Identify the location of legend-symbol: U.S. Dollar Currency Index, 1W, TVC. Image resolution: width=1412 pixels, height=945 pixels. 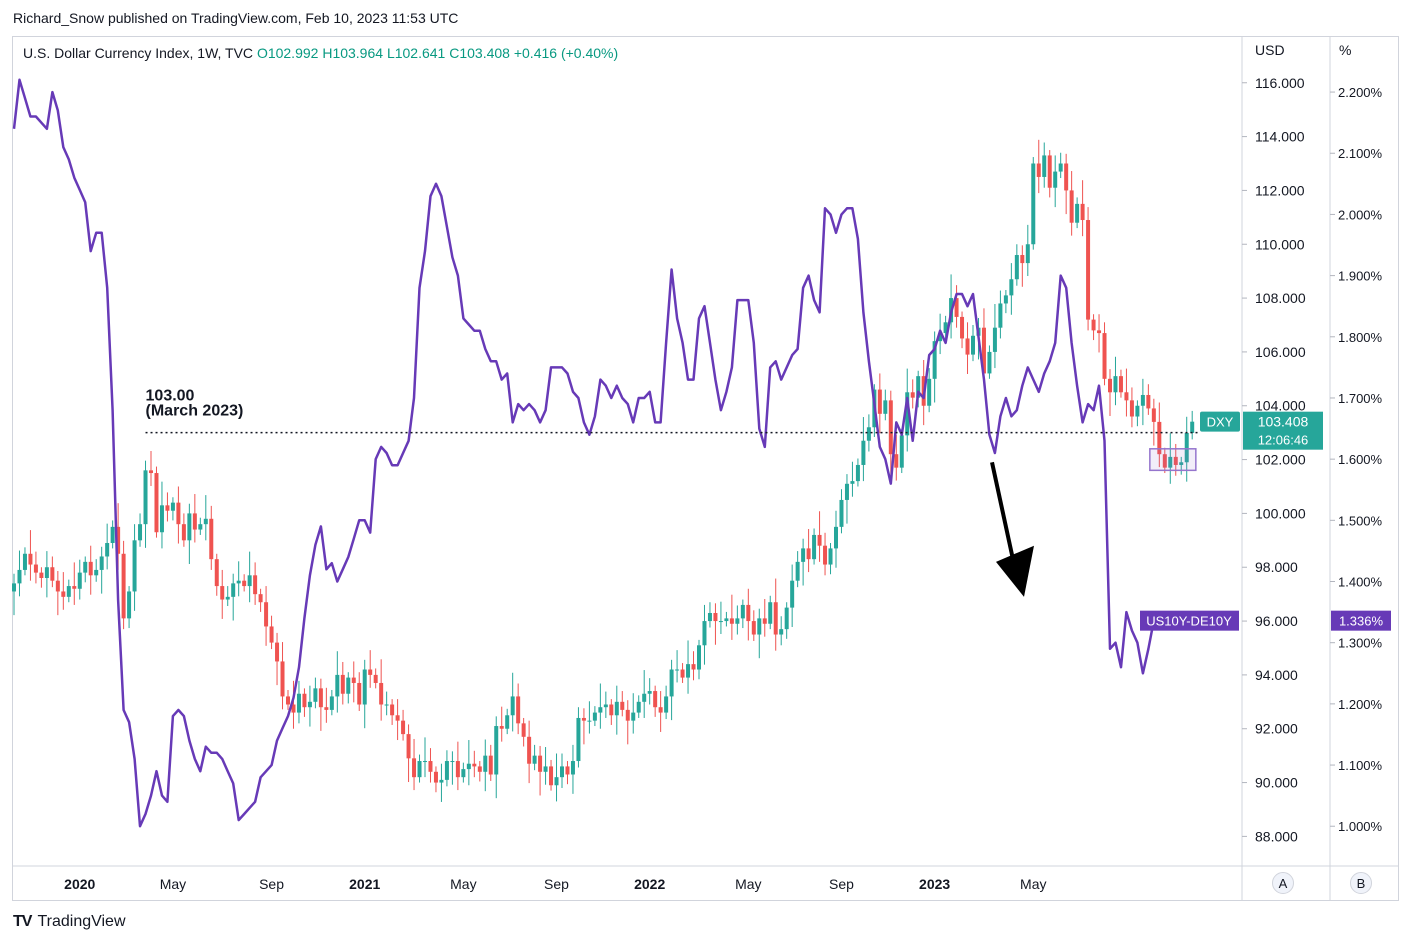
(138, 53).